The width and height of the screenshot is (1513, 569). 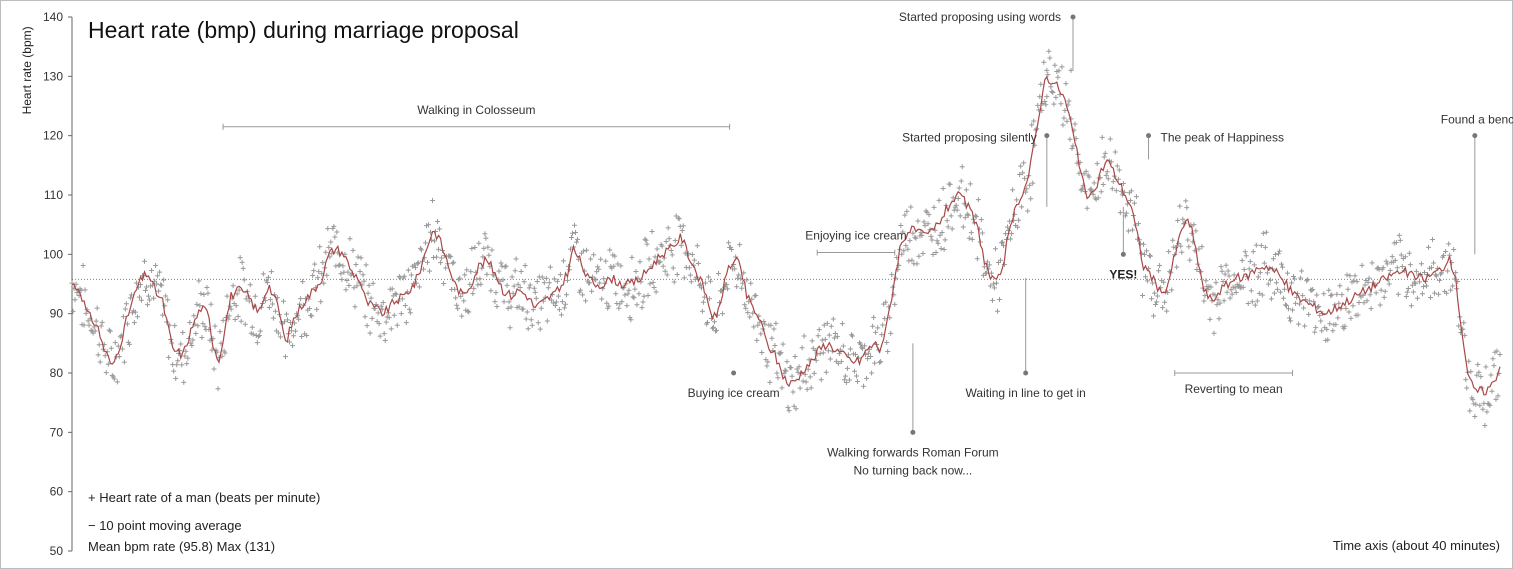 What do you see at coordinates (165, 525) in the screenshot?
I see `legend-line: − 10 point moving average` at bounding box center [165, 525].